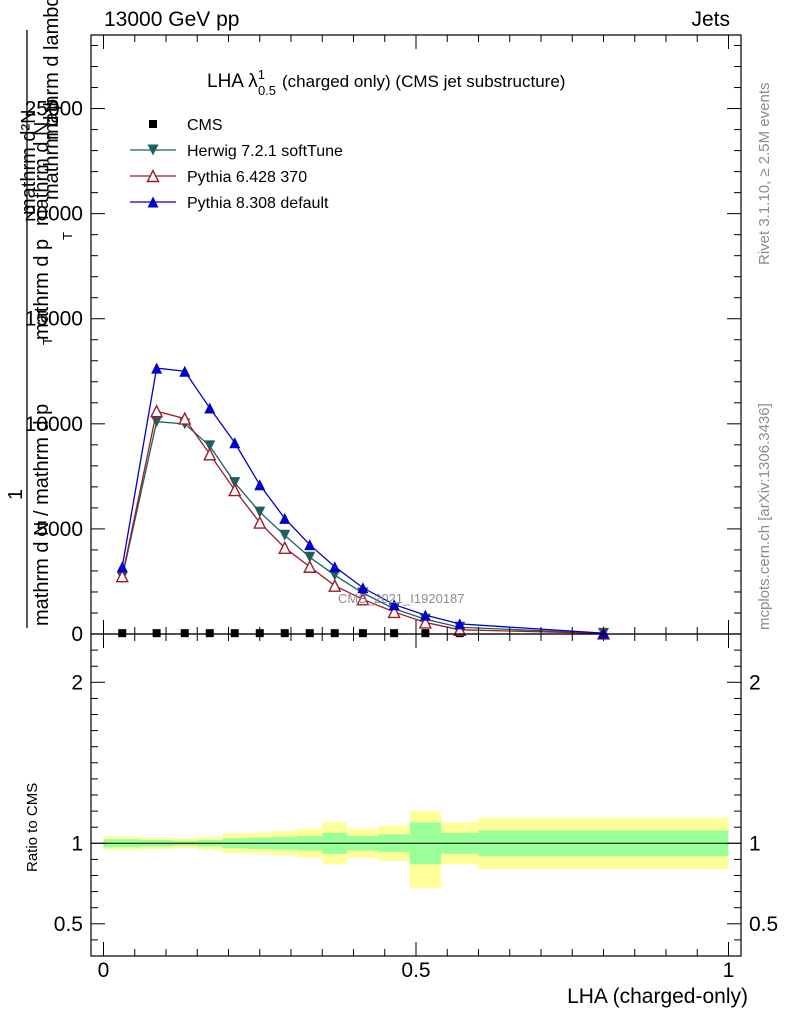 This screenshot has width=786, height=1024. I want to click on legend-label-0: CMS, so click(205, 125).